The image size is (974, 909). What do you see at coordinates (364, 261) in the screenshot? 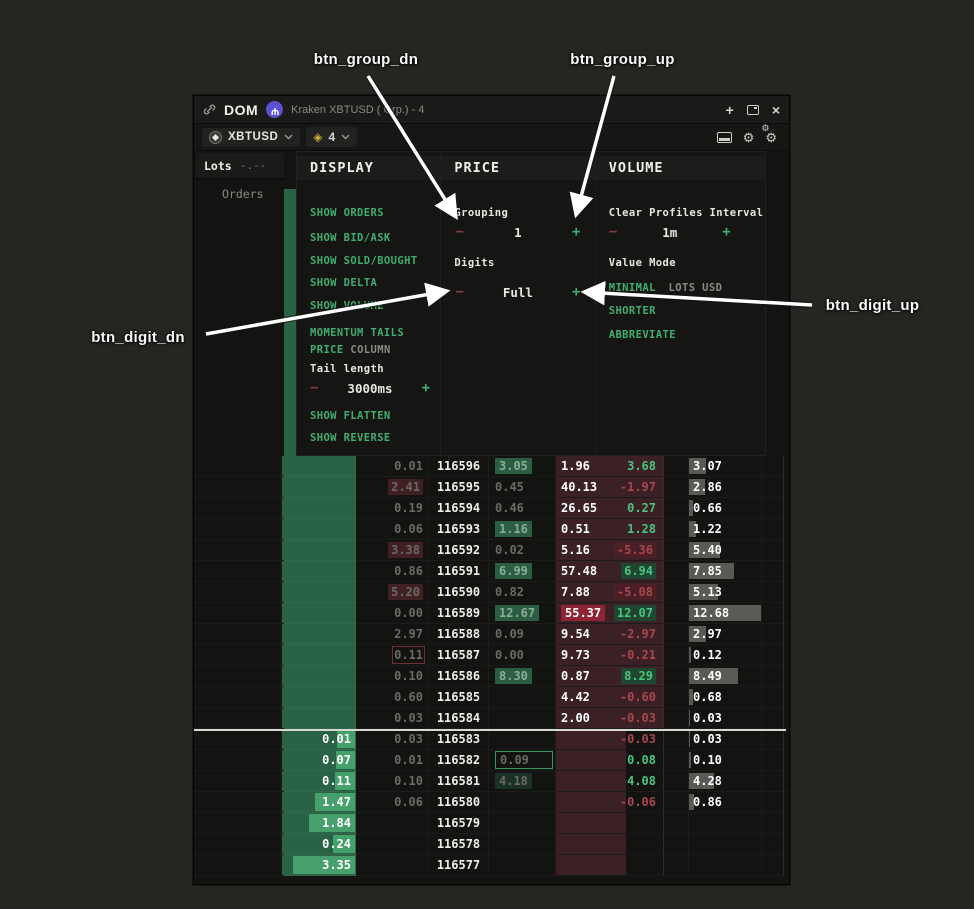
I see `toggle-show-sold-bought: SHOW SOLD/BOUGHT` at bounding box center [364, 261].